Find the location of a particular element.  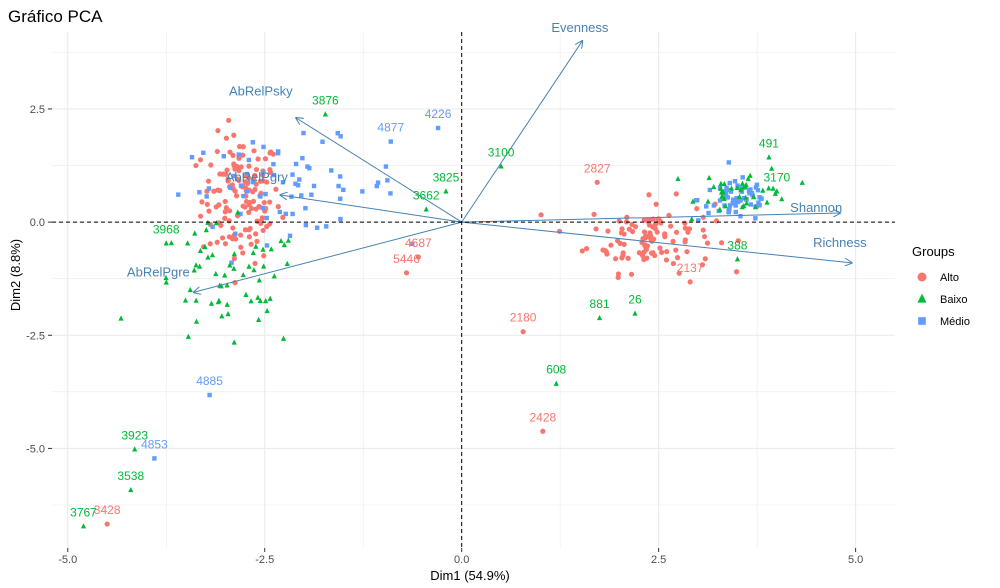

legend-label: Alto is located at coordinates (949, 278).